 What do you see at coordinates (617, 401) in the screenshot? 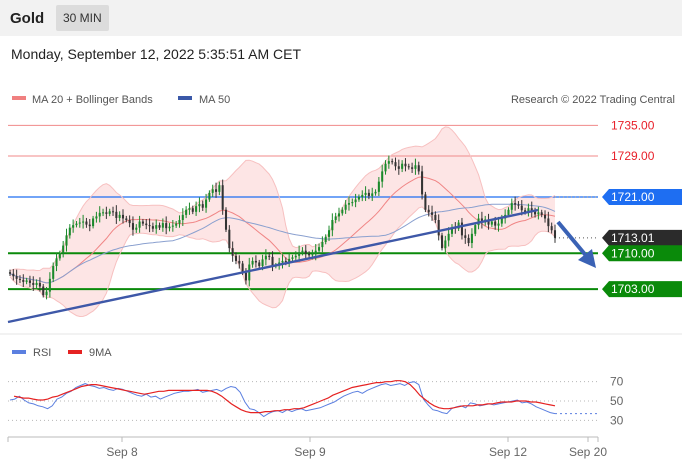
I see `rsi-tick-50: 50` at bounding box center [617, 401].